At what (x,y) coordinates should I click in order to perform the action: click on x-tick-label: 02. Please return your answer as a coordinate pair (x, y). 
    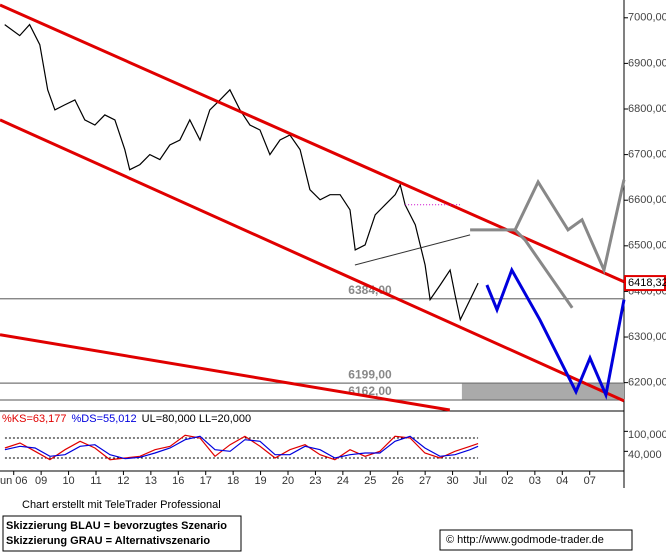
    Looking at the image, I should click on (507, 481).